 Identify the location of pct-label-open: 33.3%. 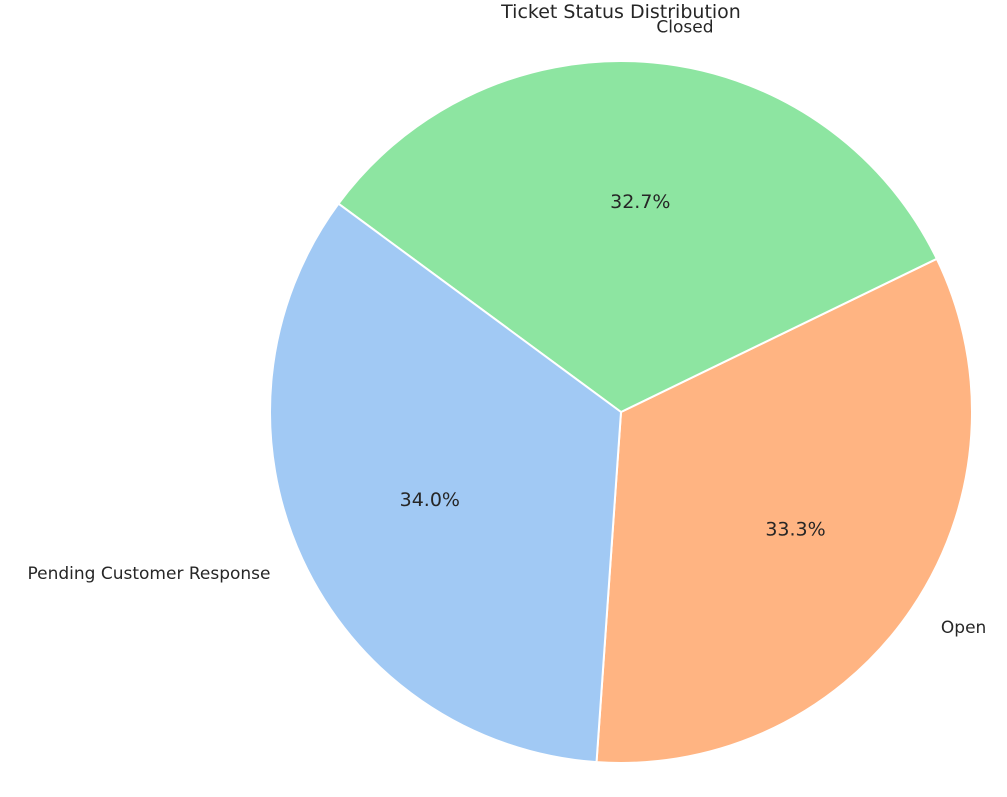
(795, 529).